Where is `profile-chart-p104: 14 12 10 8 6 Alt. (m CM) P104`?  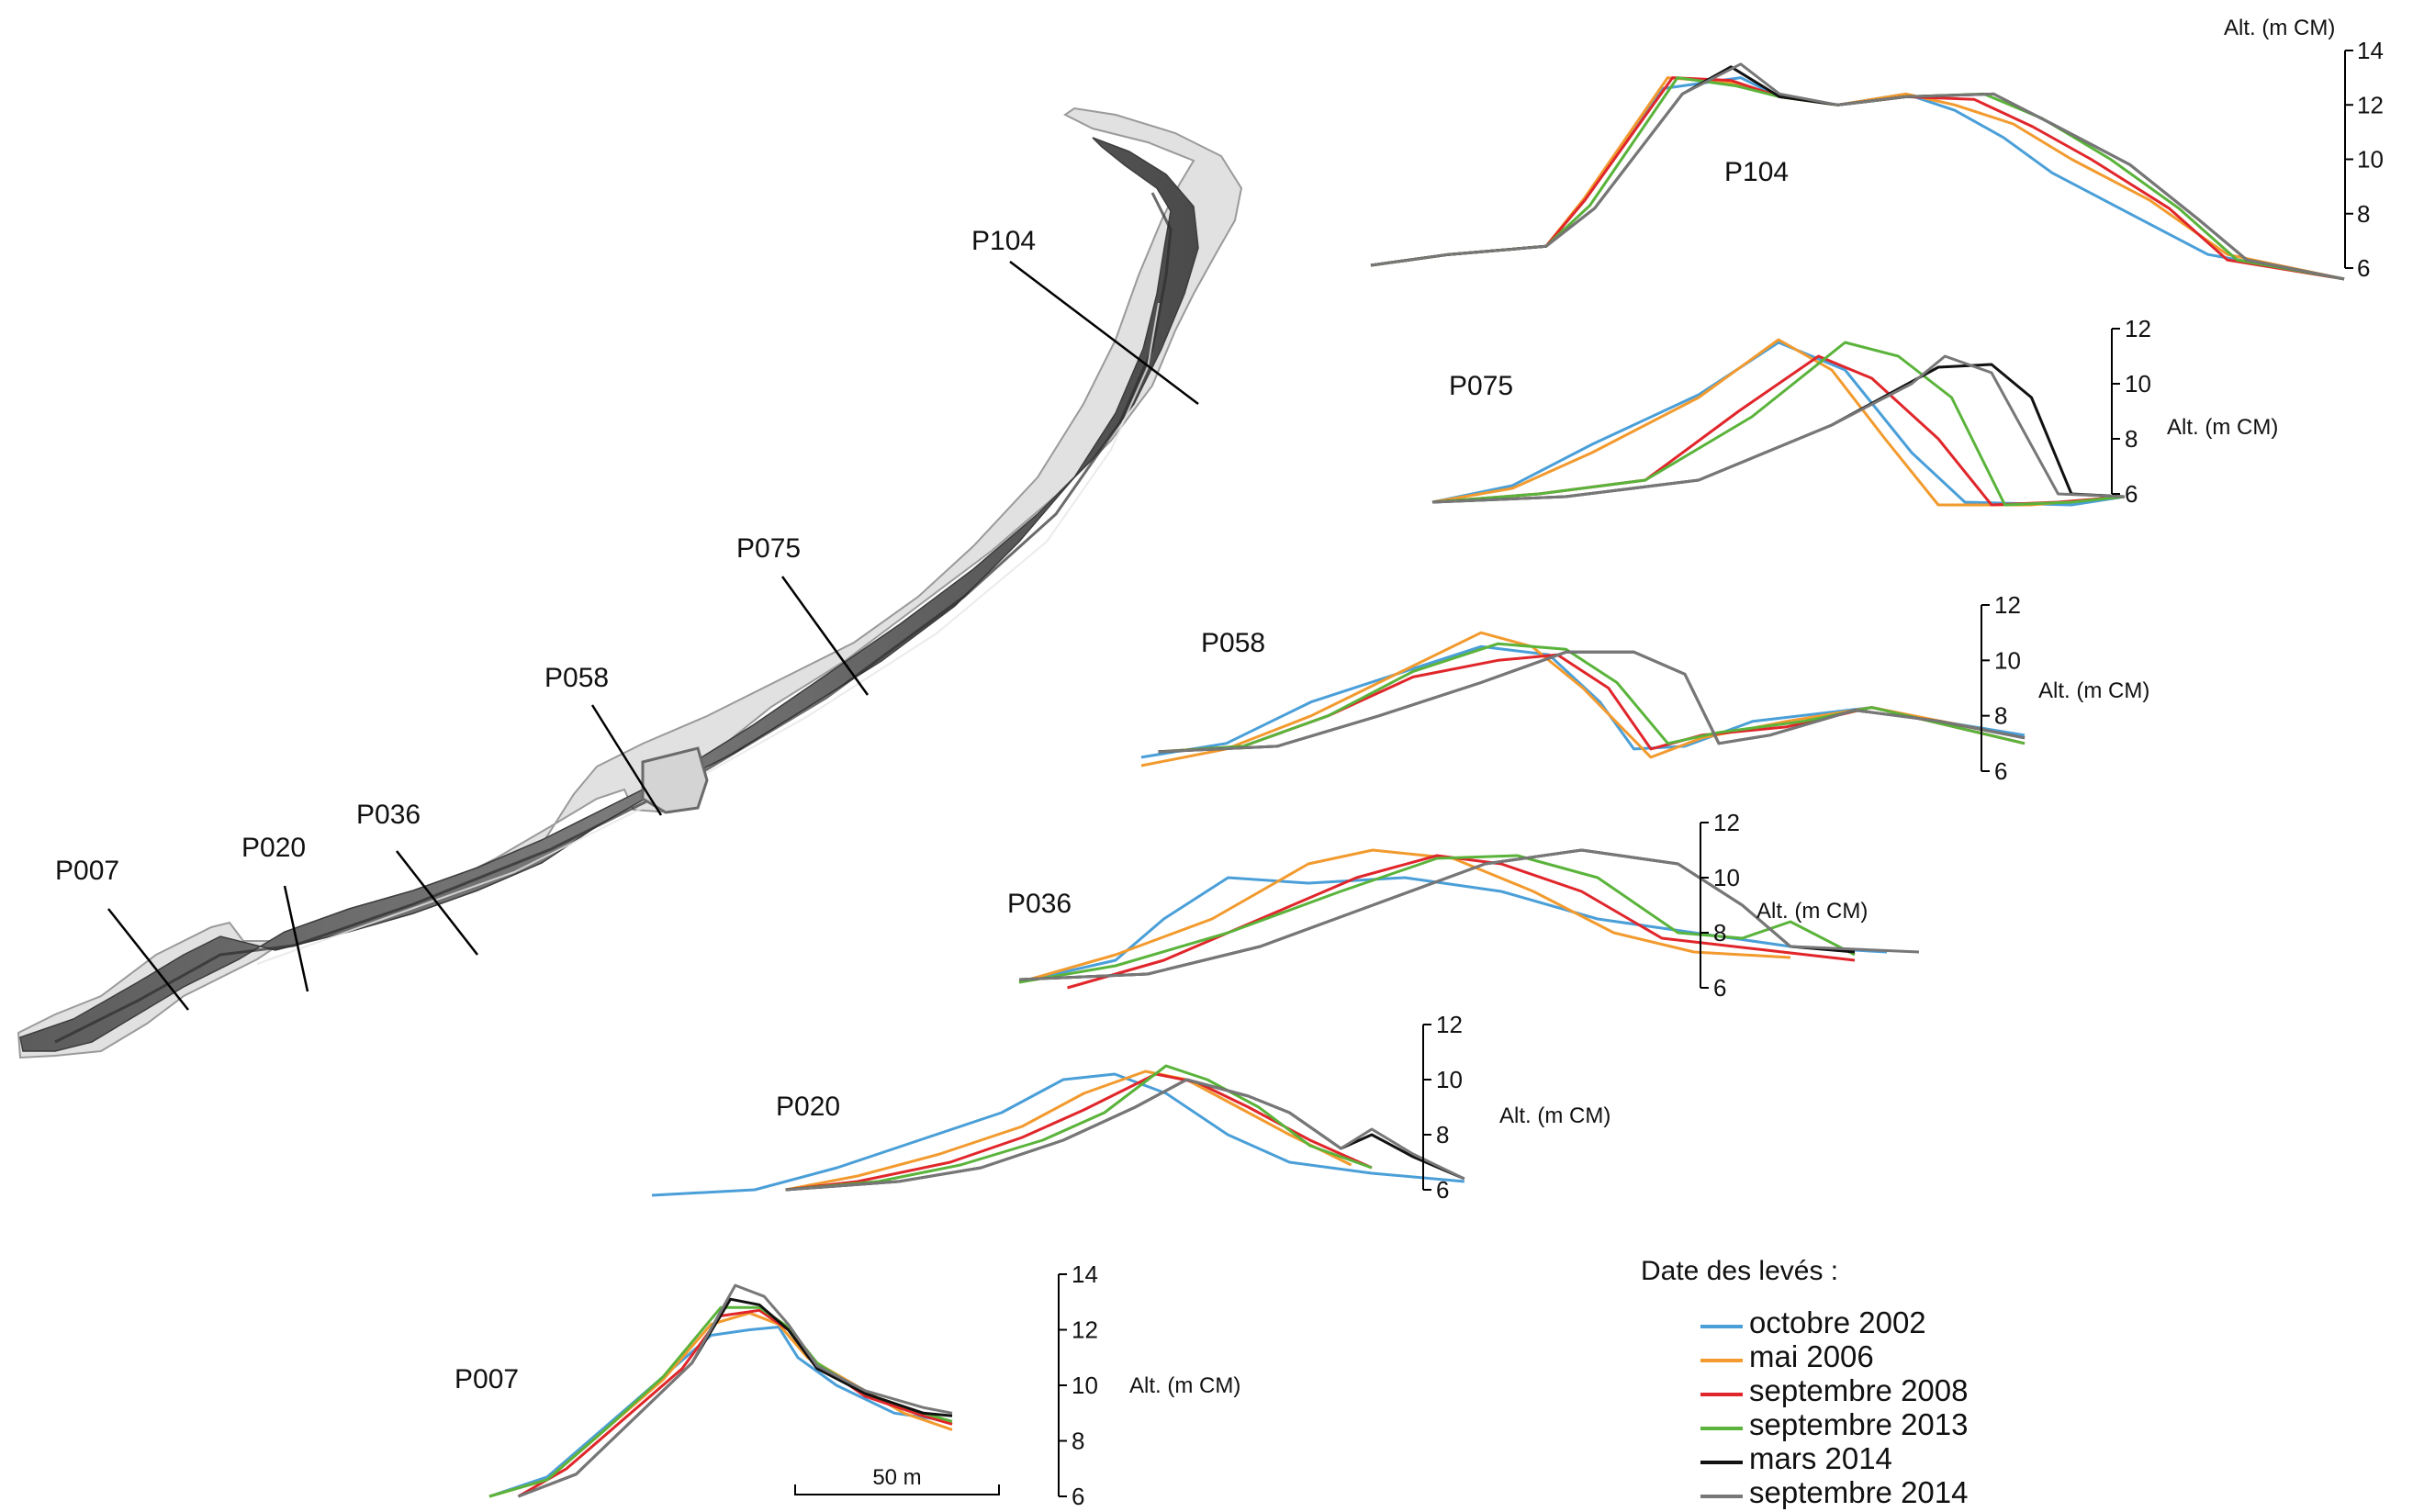 profile-chart-p104: 14 12 10 8 6 Alt. (m CM) P104 is located at coordinates (1877, 149).